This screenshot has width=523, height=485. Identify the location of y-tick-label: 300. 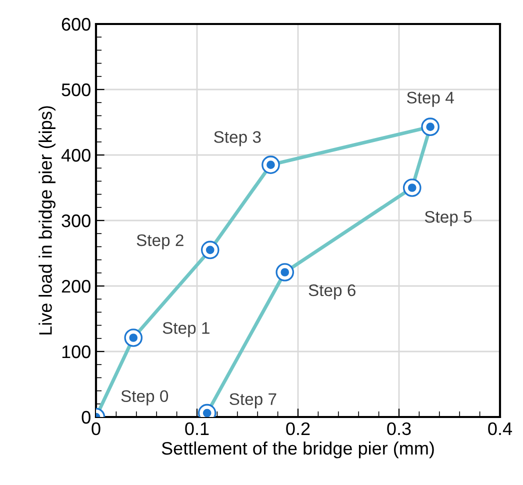
(76, 221).